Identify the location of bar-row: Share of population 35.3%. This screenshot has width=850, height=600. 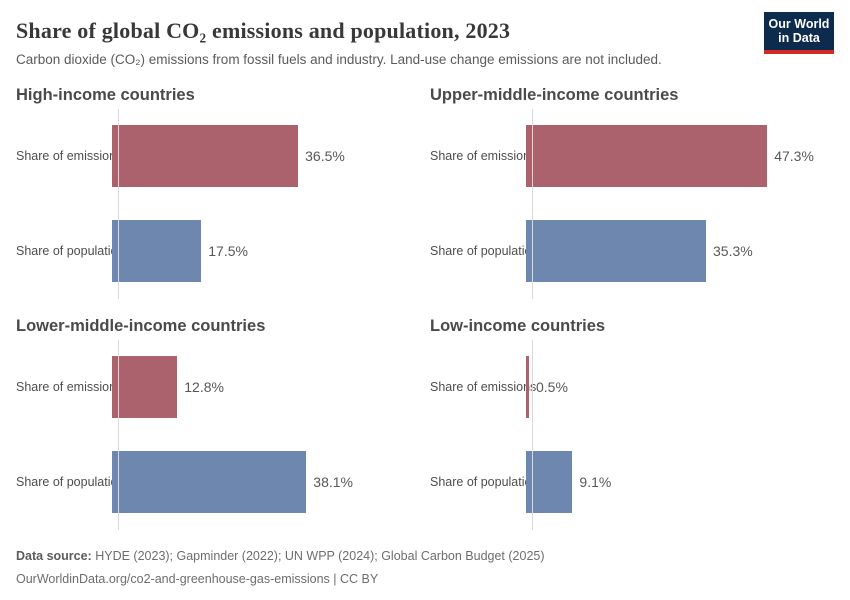
(632, 251).